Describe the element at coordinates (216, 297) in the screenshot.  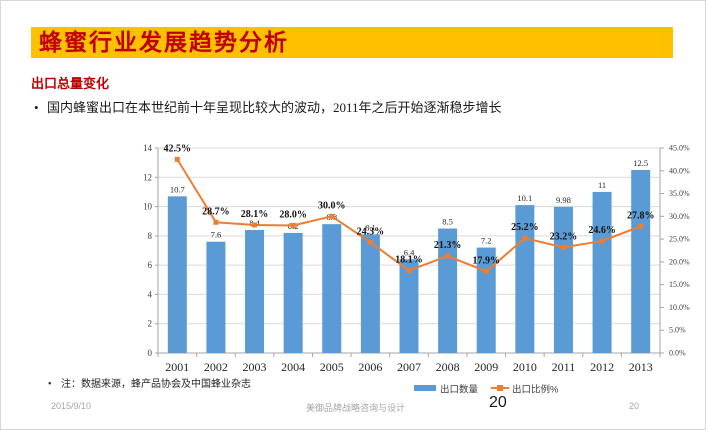
I see `bar-2002` at that location.